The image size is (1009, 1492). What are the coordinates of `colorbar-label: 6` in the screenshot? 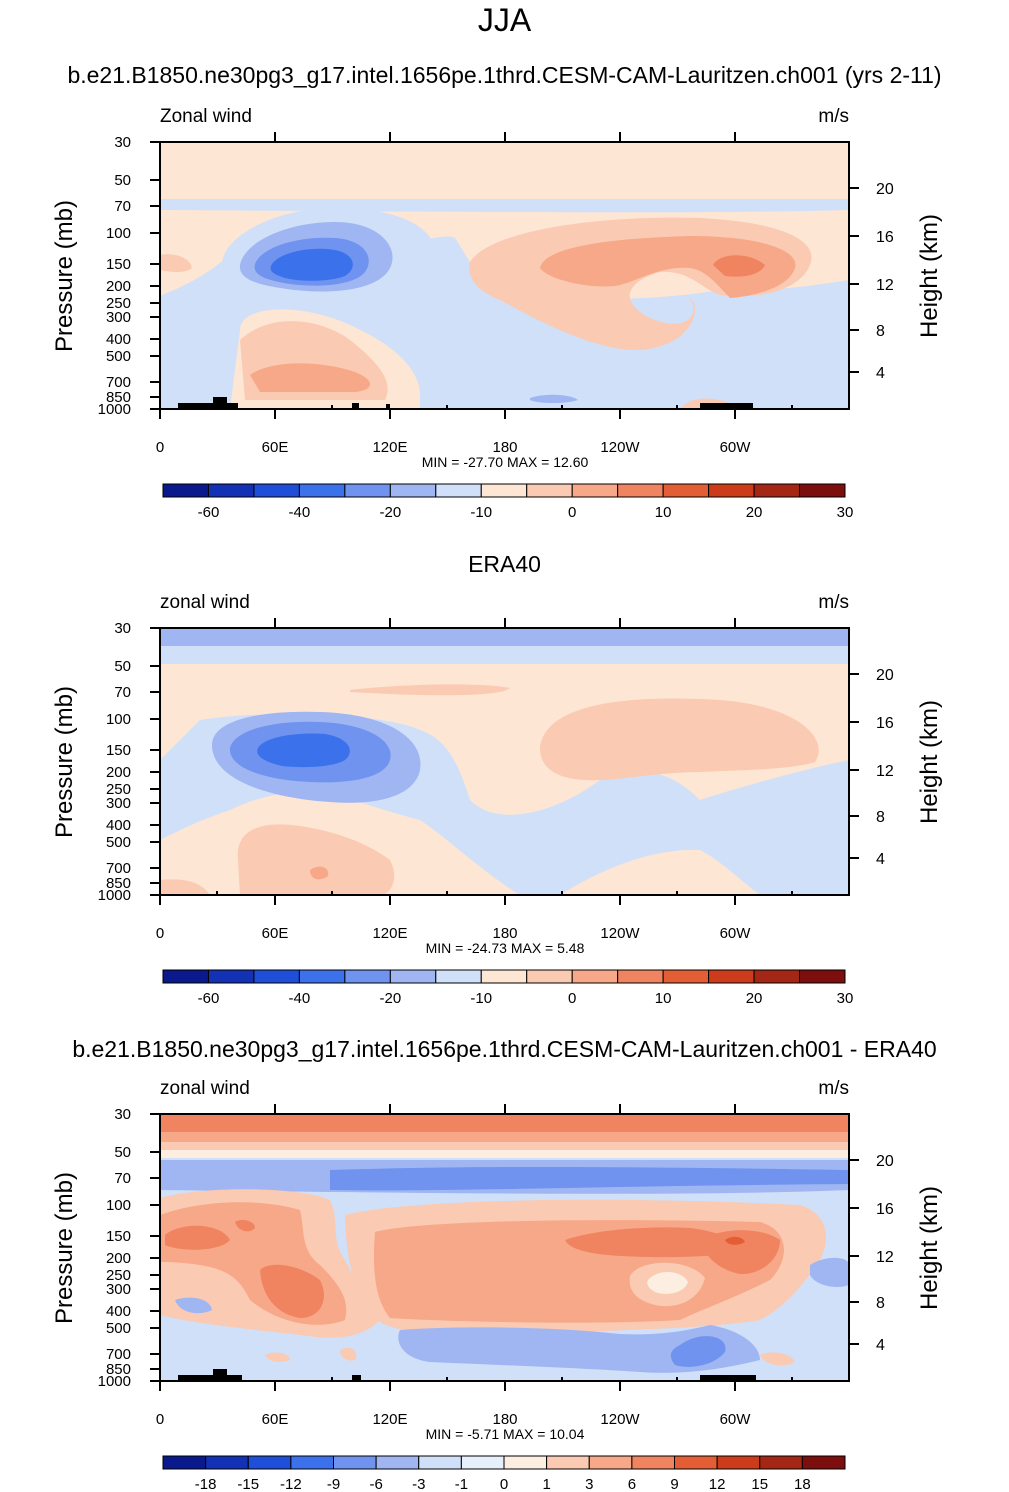 It's located at (632, 1484).